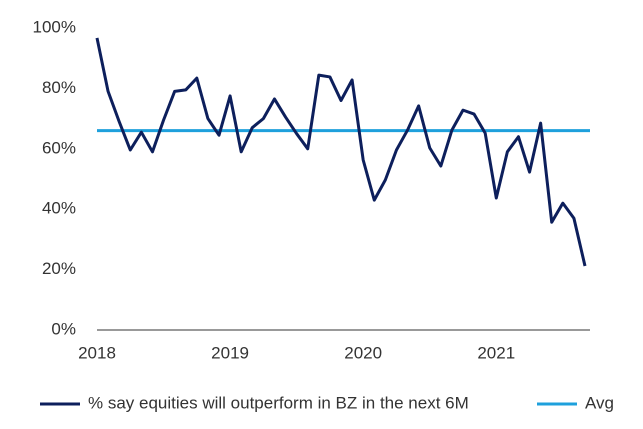 The height and width of the screenshot is (429, 643). Describe the element at coordinates (599, 402) in the screenshot. I see `legend-label: Avg` at that location.